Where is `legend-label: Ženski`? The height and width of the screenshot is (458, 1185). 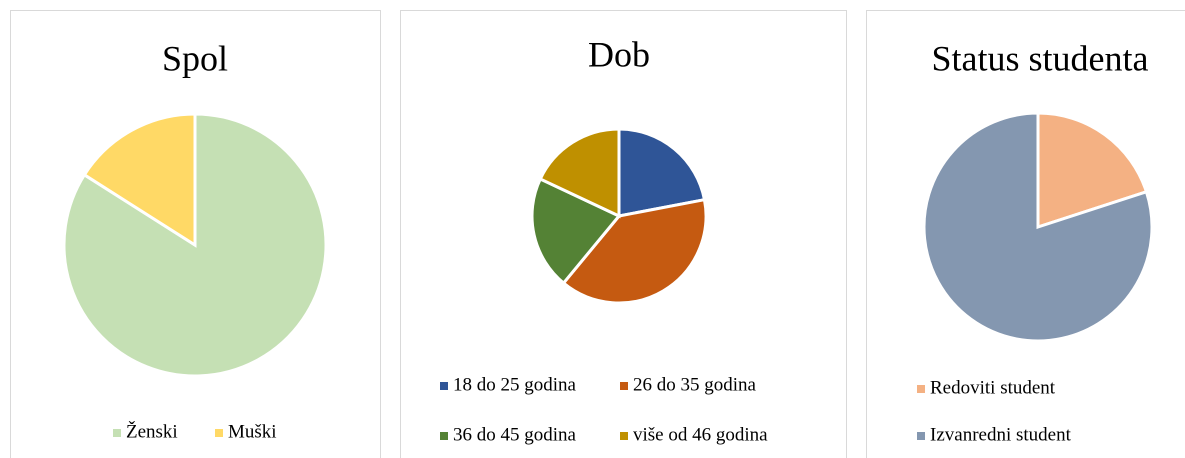
legend-label: Ženski is located at coordinates (152, 431).